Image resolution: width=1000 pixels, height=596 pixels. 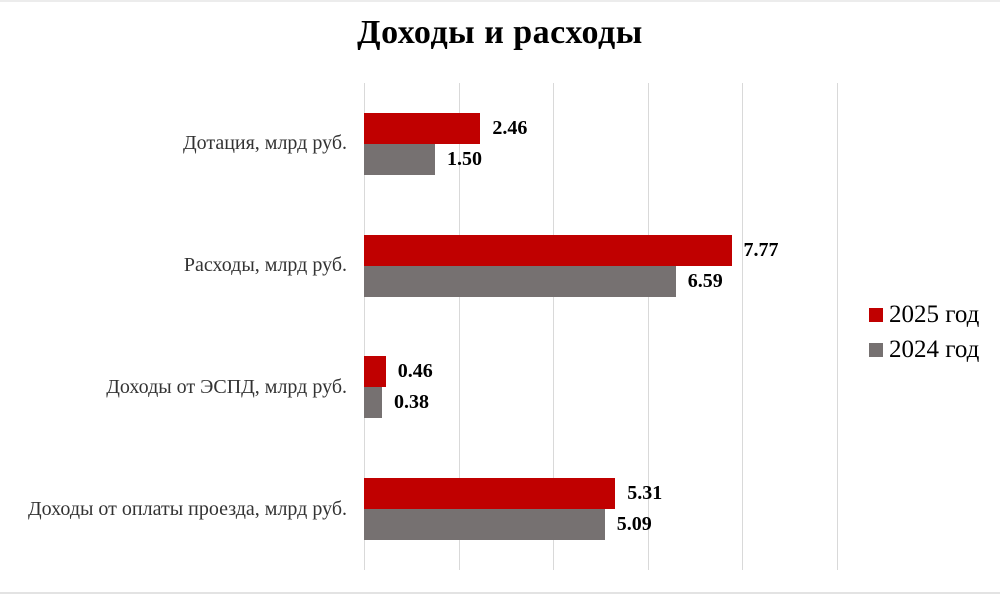 What do you see at coordinates (761, 249) in the screenshot?
I see `bar-value-label: 7.77` at bounding box center [761, 249].